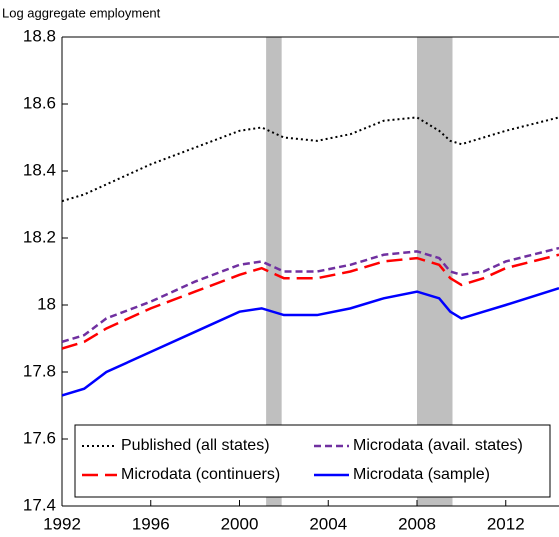  What do you see at coordinates (39, 370) in the screenshot?
I see `y-tick-label: 17.8` at bounding box center [39, 370].